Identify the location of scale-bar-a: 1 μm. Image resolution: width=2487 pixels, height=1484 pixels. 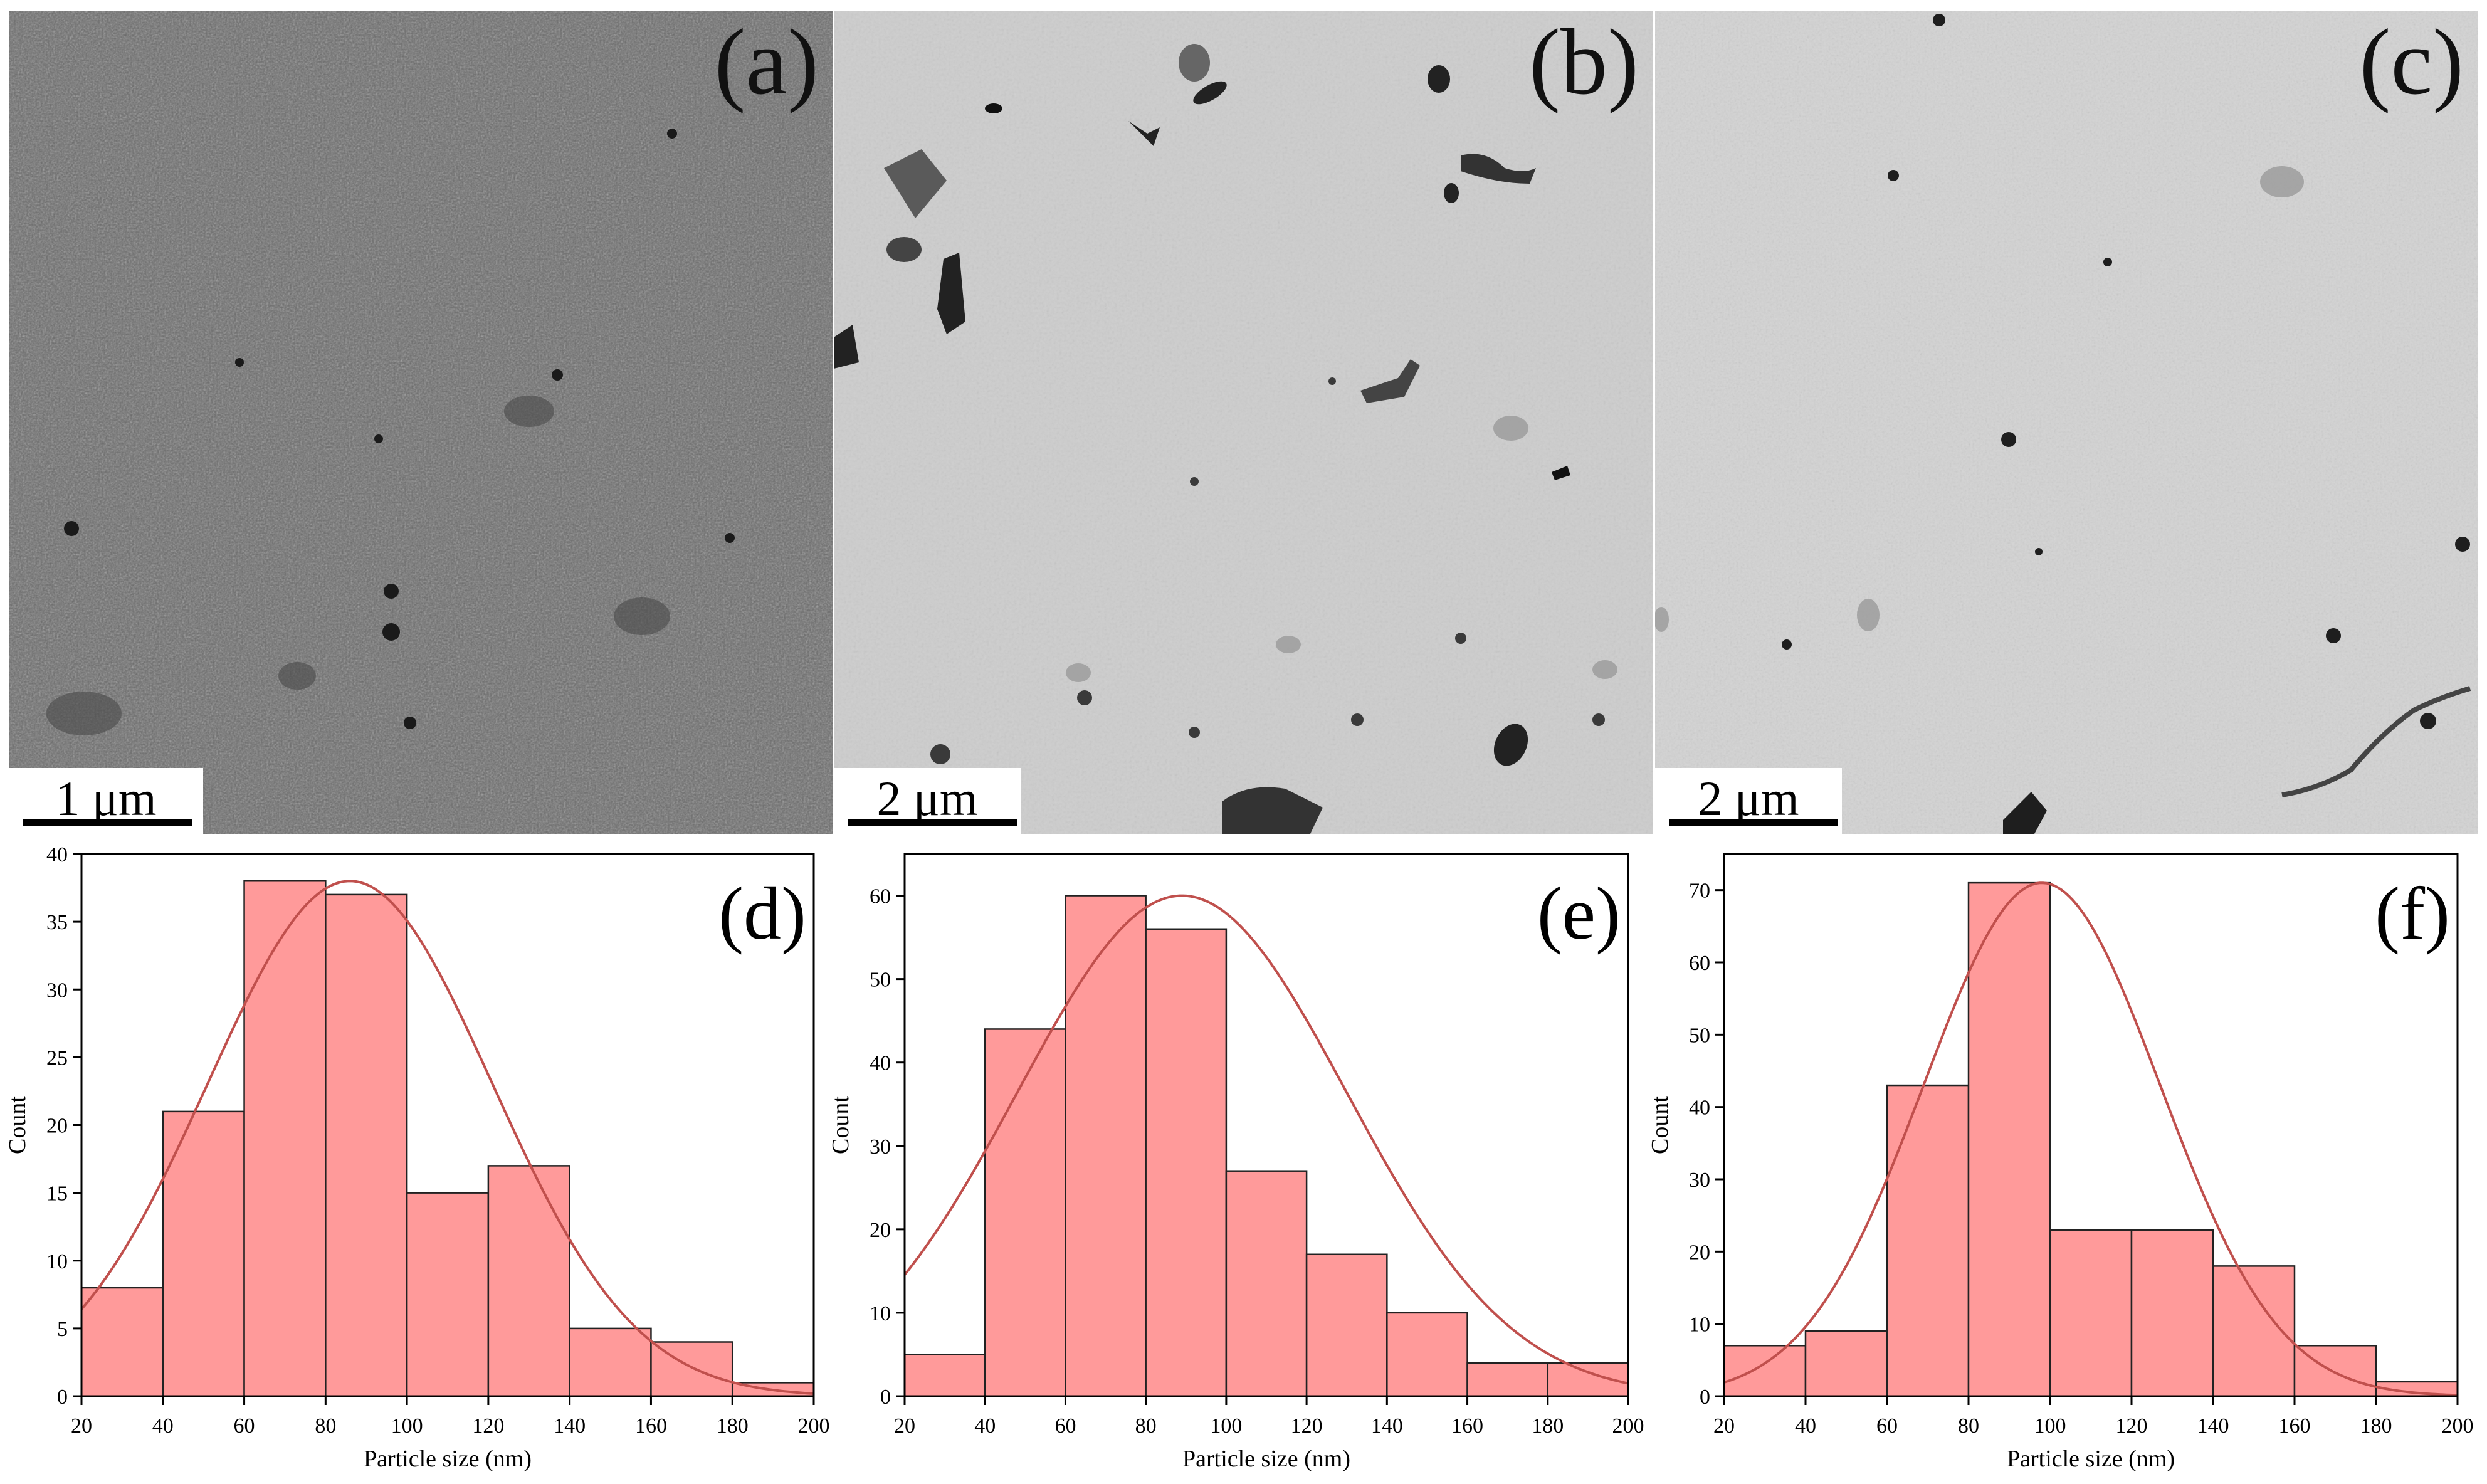
(106, 801).